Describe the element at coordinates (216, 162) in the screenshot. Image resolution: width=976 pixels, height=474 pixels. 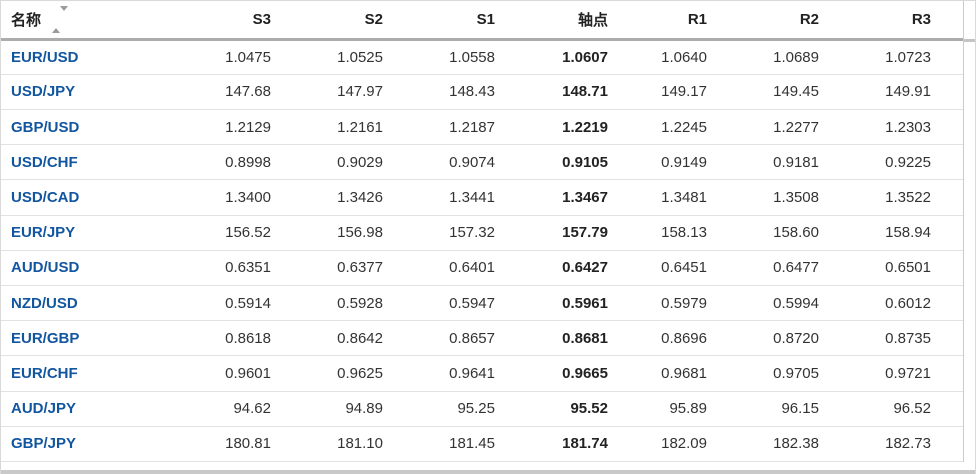
I see `s3-value: 0.8998` at that location.